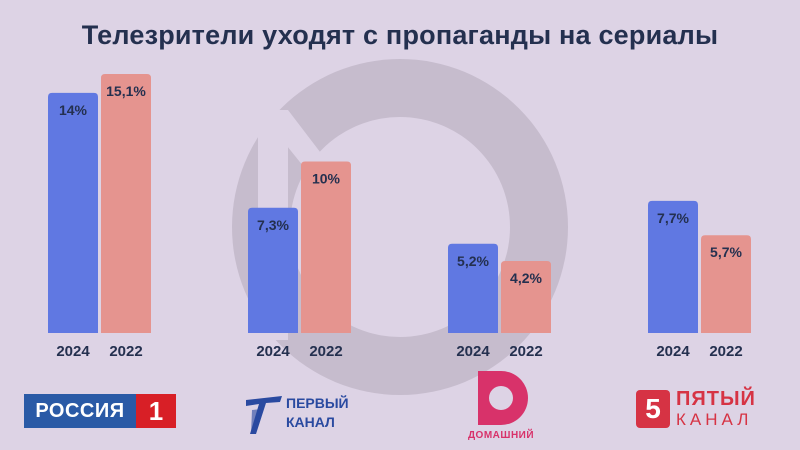 This screenshot has width=800, height=450. Describe the element at coordinates (526, 278) in the screenshot. I see `bar-value-label: 4,2%` at that location.